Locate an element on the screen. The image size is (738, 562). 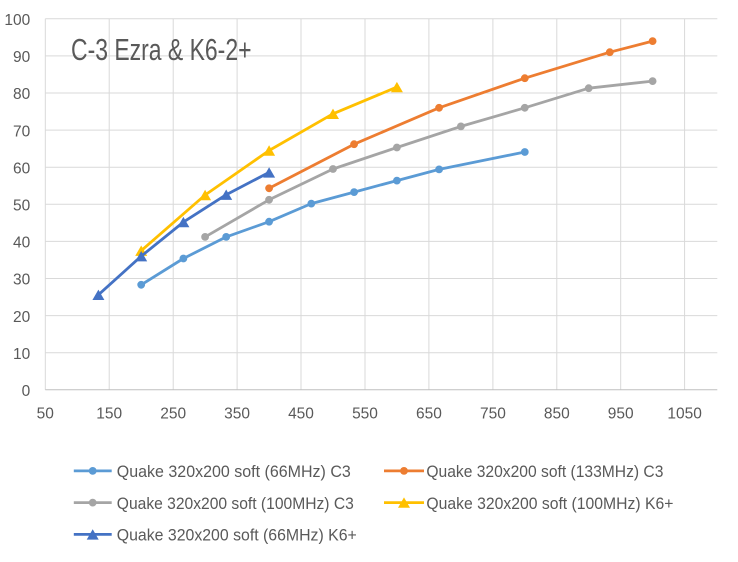
svg-text: 20 is located at coordinates (22, 317).